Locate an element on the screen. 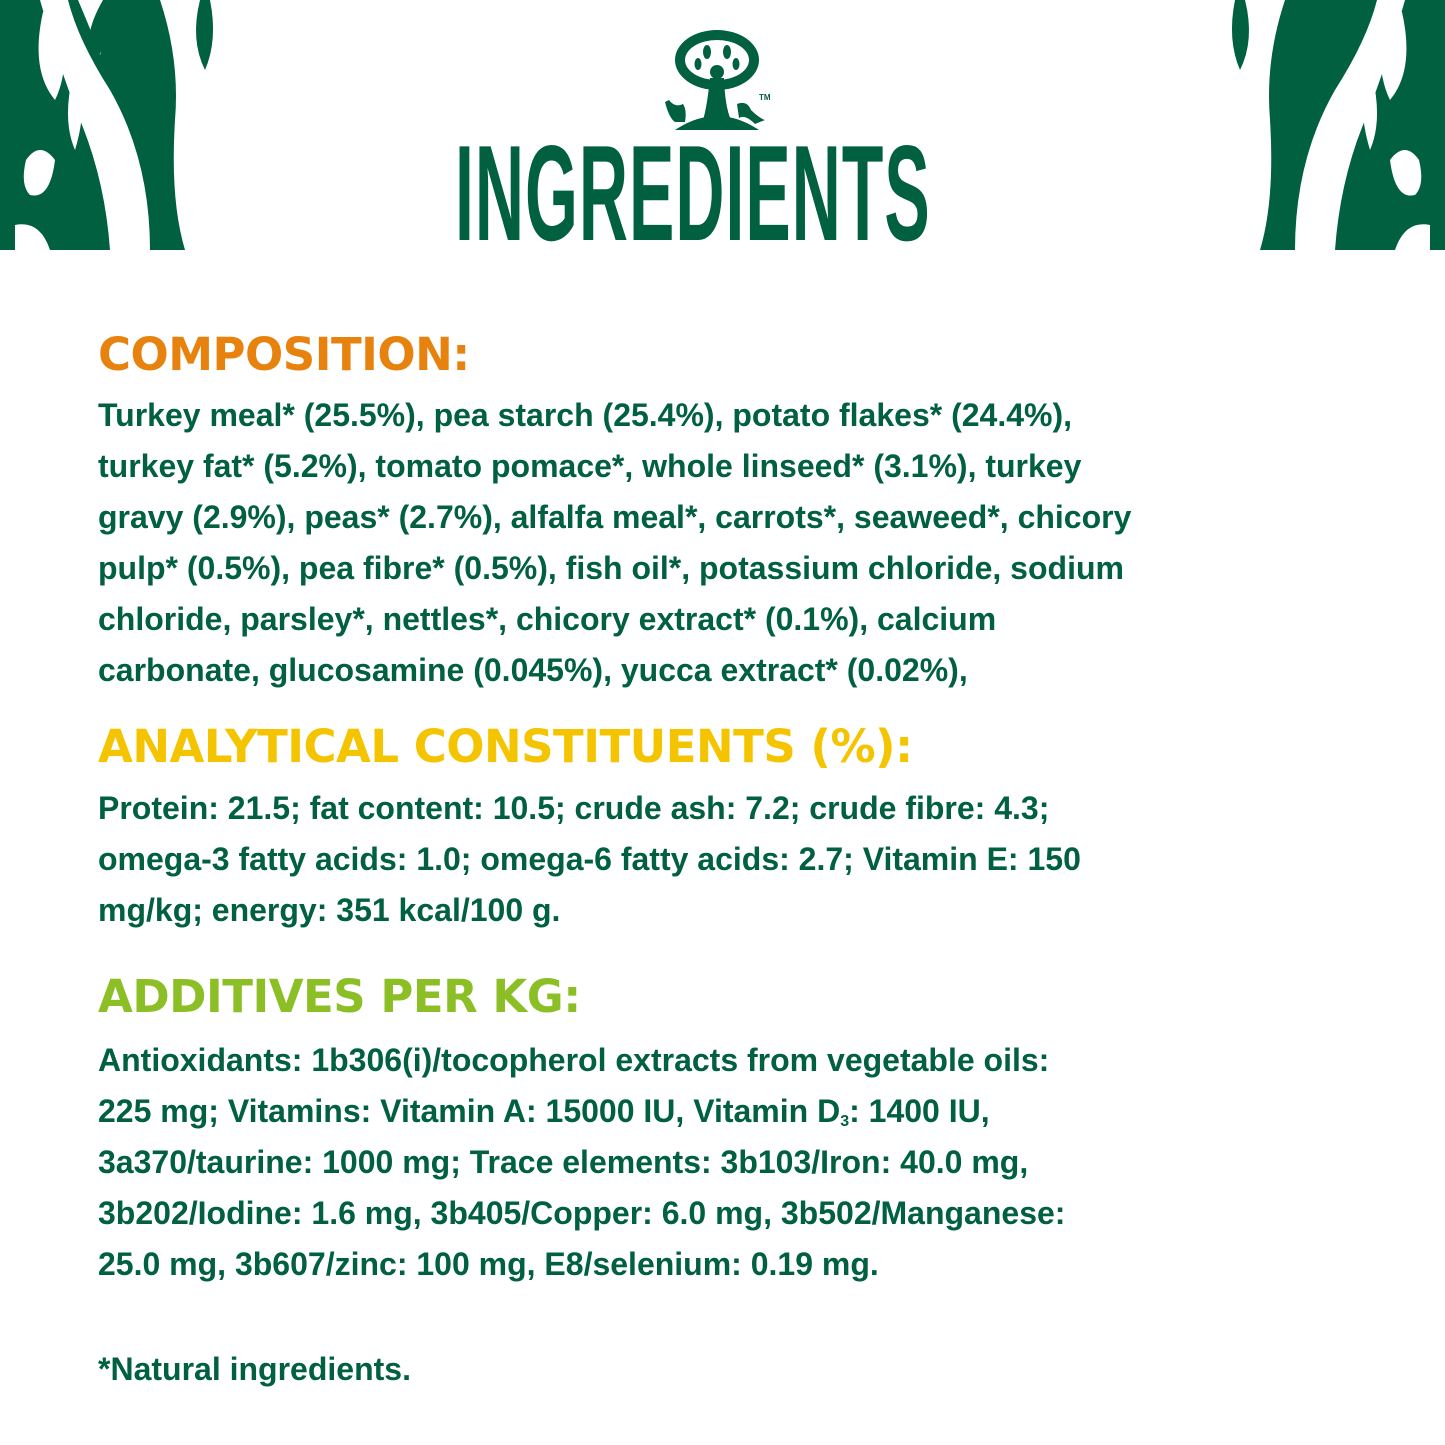 This screenshot has width=1445, height=1445. analytical-line: mg/kg; energy: 351 kcal/100 g. is located at coordinates (329, 910).